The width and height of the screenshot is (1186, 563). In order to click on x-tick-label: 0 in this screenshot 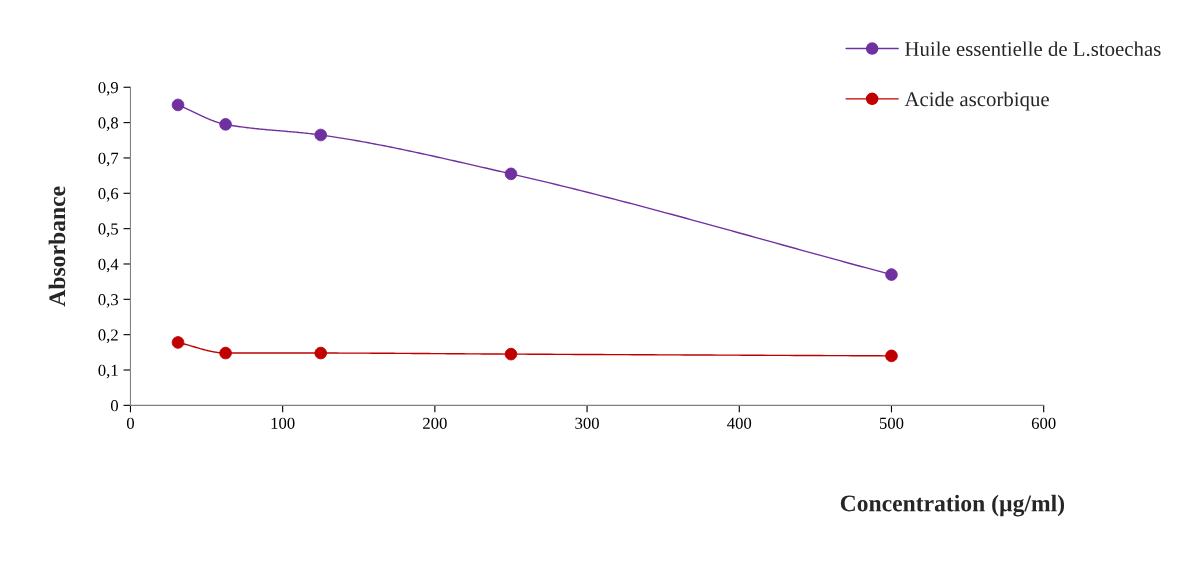, I will do `click(130, 423)`.